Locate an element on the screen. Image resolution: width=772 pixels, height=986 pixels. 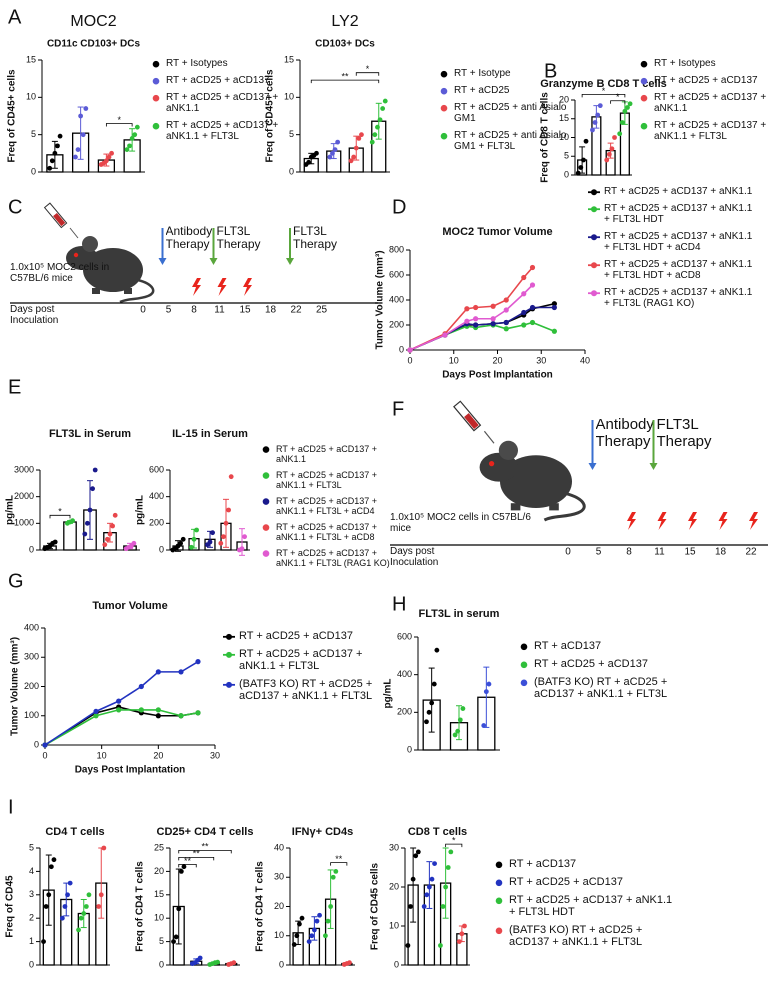
y-tick-label: 10 is located at coordinates (289, 97).